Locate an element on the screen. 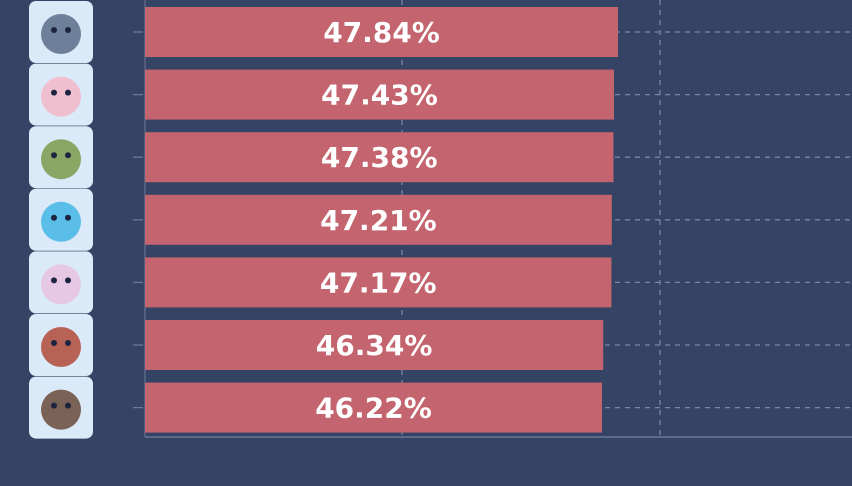 The image size is (852, 486). bar-value-label: 46.34% is located at coordinates (374, 345).